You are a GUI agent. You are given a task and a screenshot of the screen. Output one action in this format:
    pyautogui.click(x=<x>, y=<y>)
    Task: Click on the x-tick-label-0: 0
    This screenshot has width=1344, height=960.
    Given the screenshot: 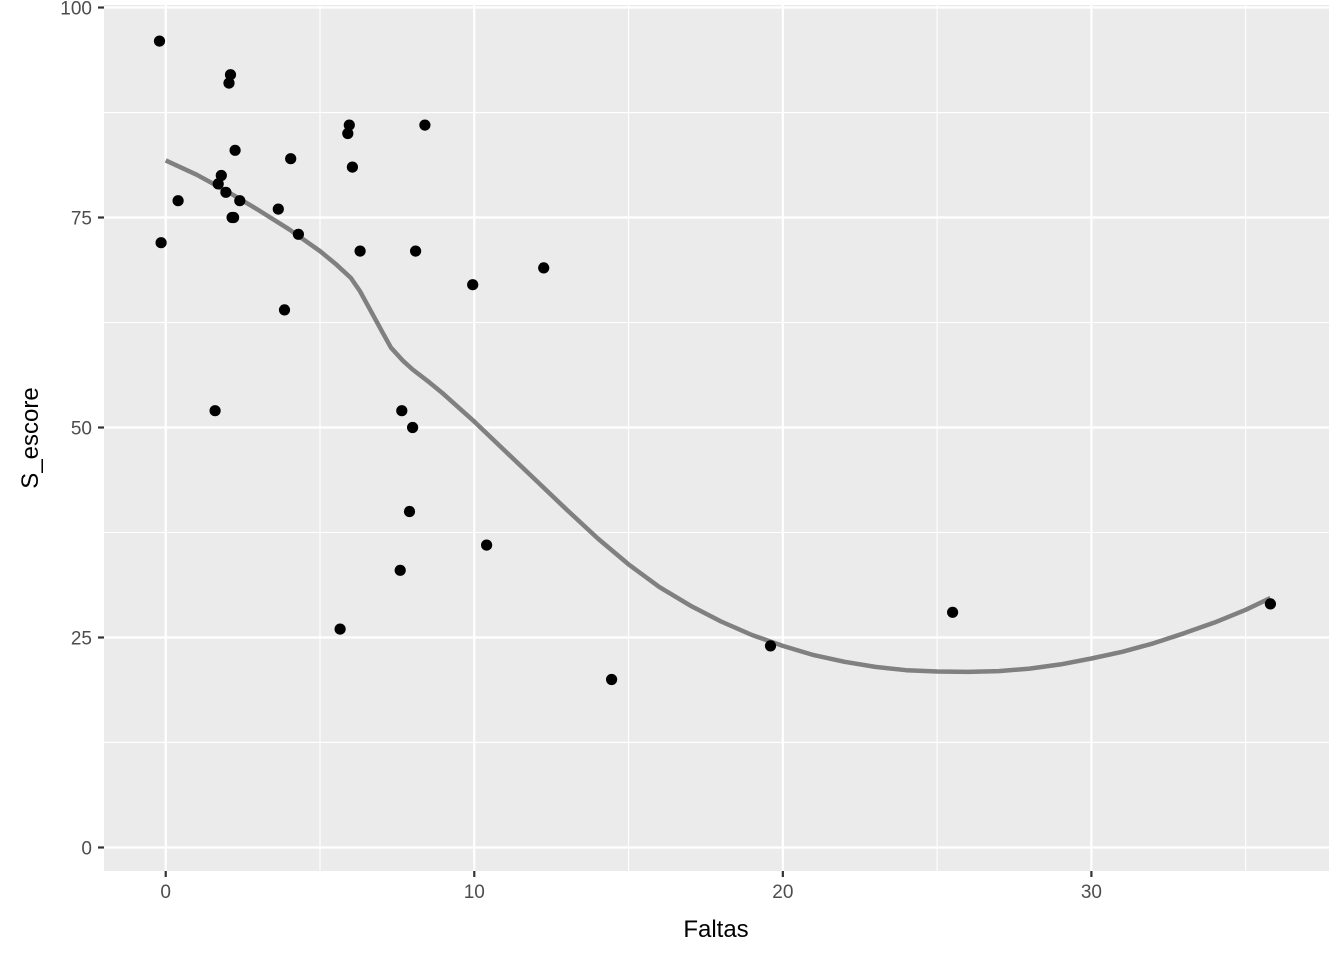 What is the action you would take?
    pyautogui.click(x=165, y=892)
    